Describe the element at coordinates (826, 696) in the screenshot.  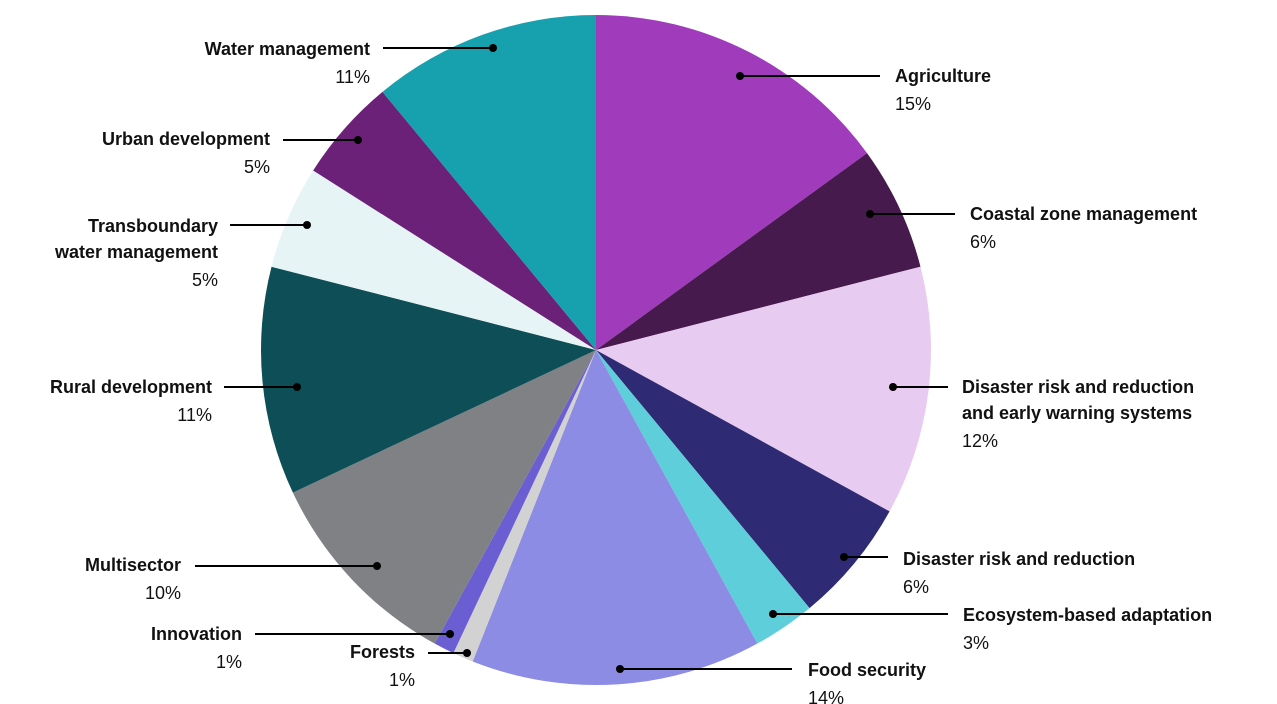
I see `slice-value-label: 14%` at that location.